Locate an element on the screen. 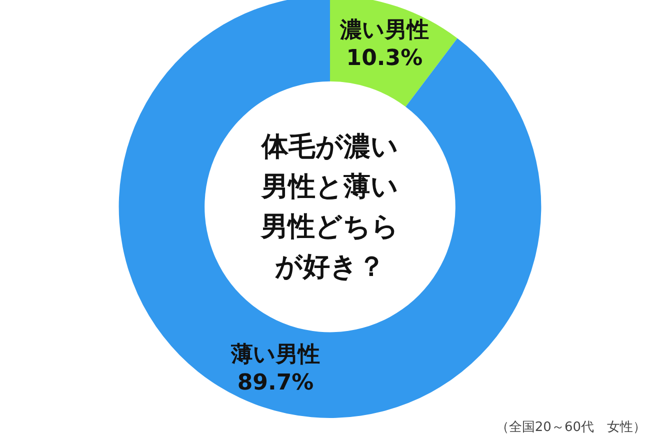 The height and width of the screenshot is (440, 660). text: 体毛が濃い男性と薄い男性どちらが好き？ is located at coordinates (329, 207).